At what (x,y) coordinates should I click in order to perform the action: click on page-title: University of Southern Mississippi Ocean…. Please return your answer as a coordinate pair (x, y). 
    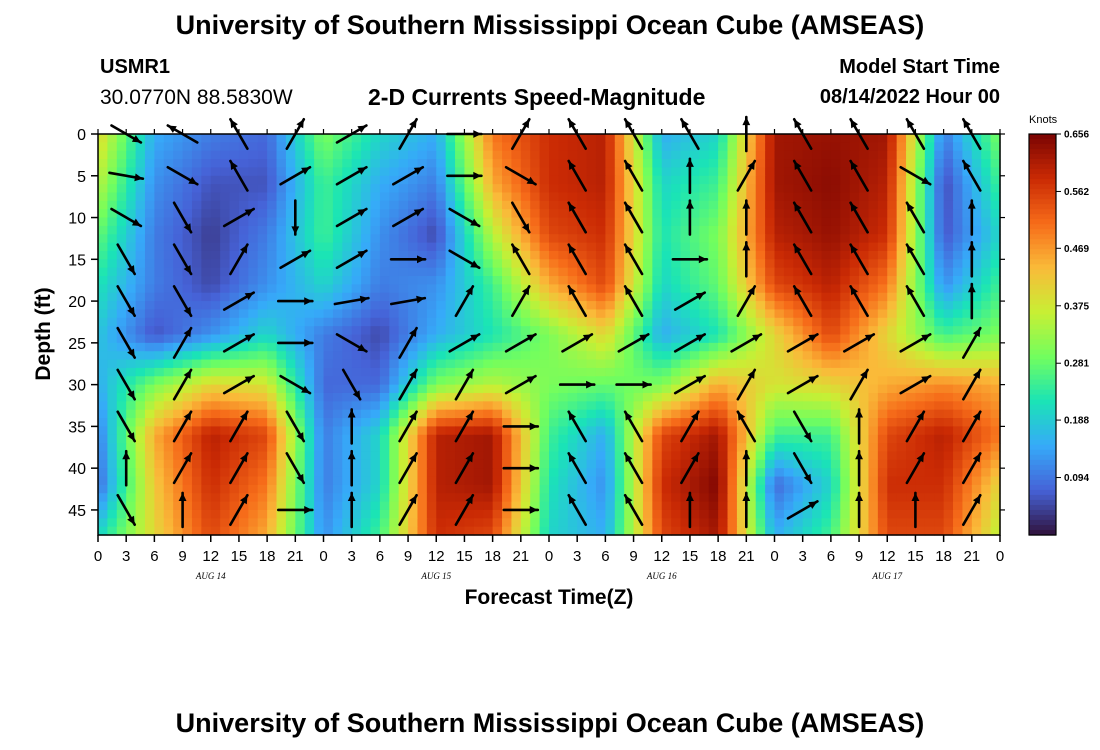
    Looking at the image, I should click on (550, 25).